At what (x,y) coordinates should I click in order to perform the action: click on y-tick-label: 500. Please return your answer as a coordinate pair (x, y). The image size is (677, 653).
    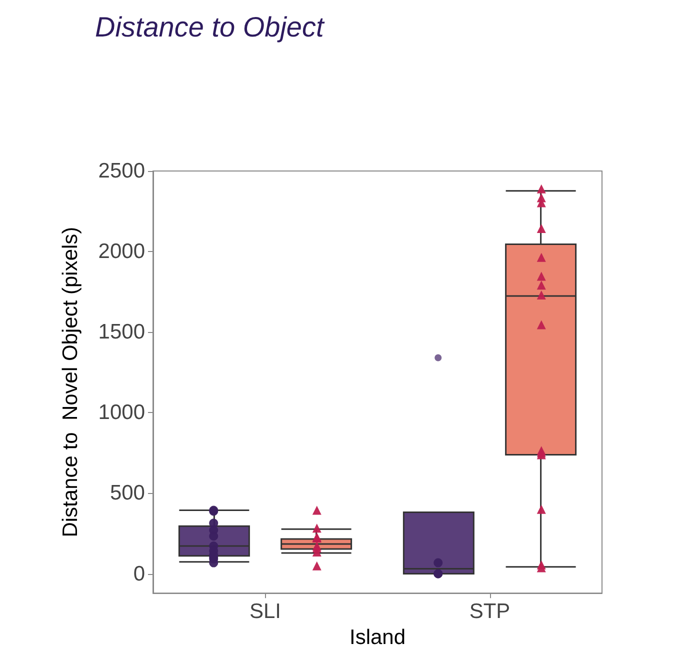
    Looking at the image, I should click on (127, 493).